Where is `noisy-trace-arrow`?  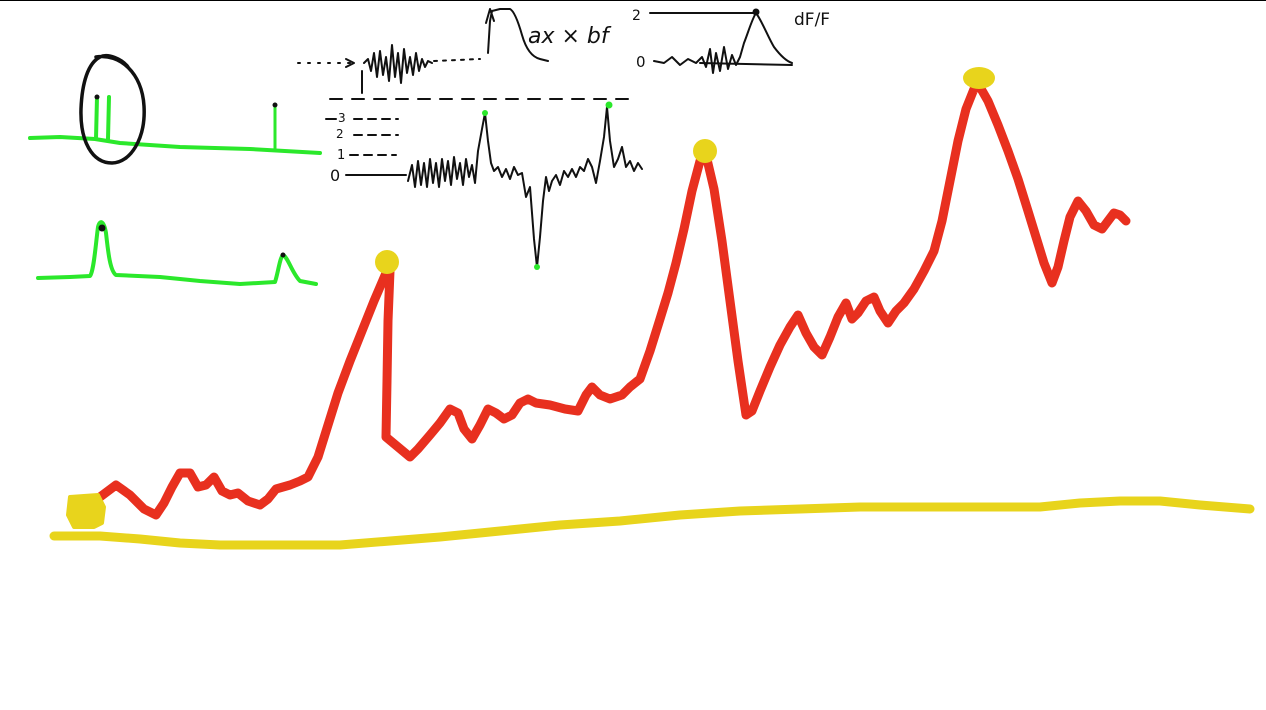
noisy-trace-arrow is located at coordinates (389, 69).